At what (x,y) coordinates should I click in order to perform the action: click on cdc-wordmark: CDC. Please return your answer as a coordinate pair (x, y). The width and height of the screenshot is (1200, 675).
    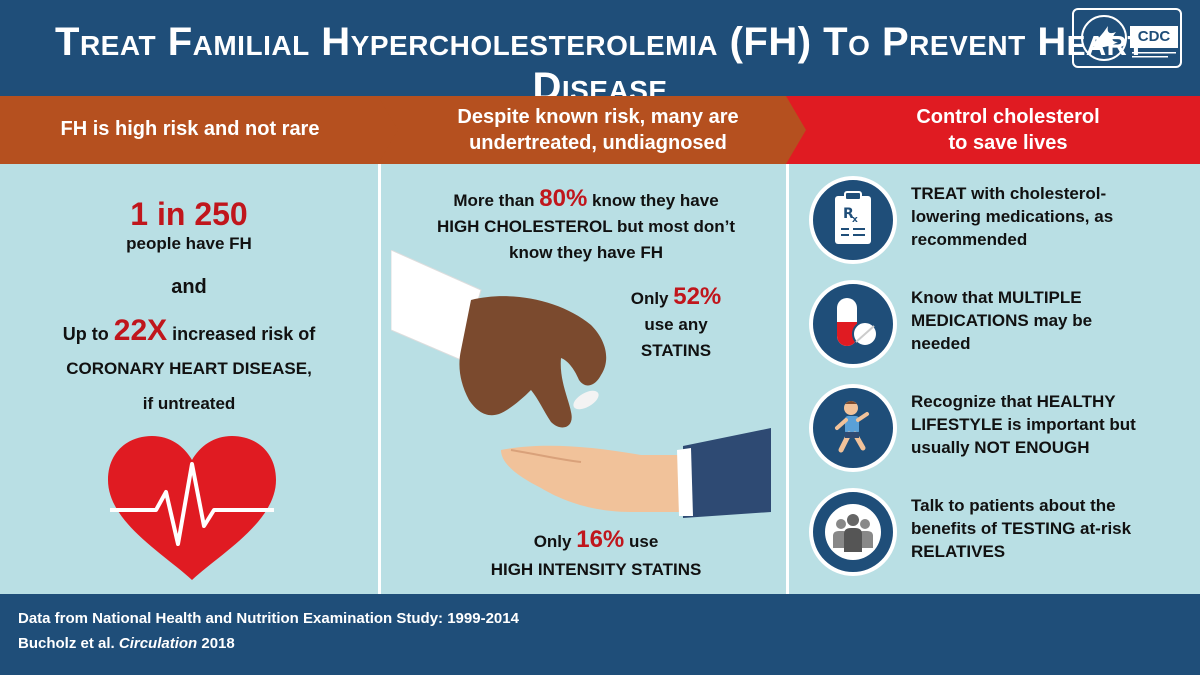
    Looking at the image, I should click on (1154, 37).